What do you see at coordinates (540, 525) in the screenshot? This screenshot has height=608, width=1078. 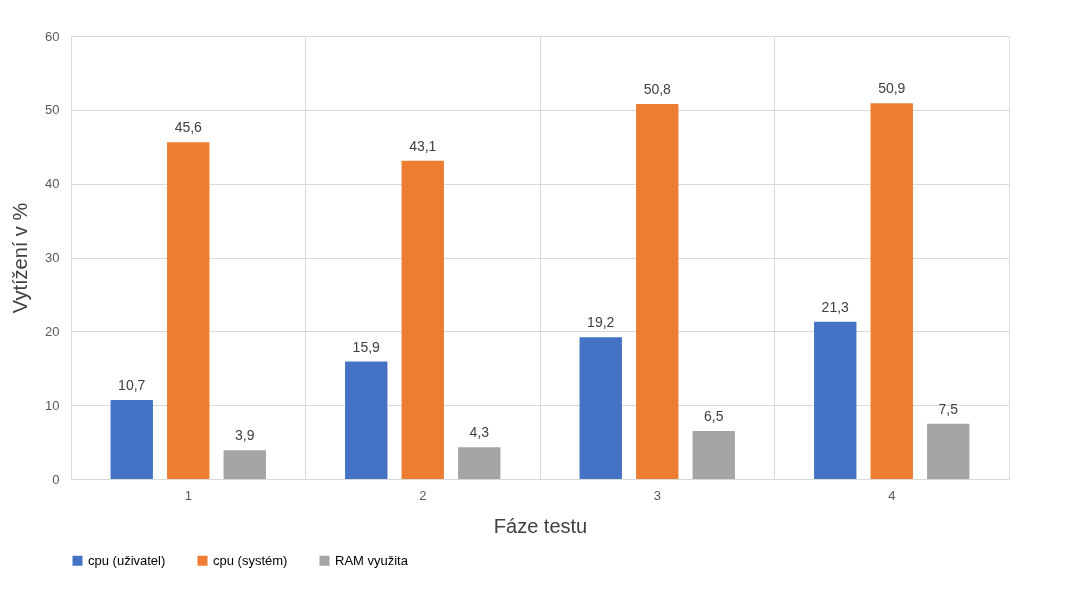 I see `x-axis-title: Fáze testu` at bounding box center [540, 525].